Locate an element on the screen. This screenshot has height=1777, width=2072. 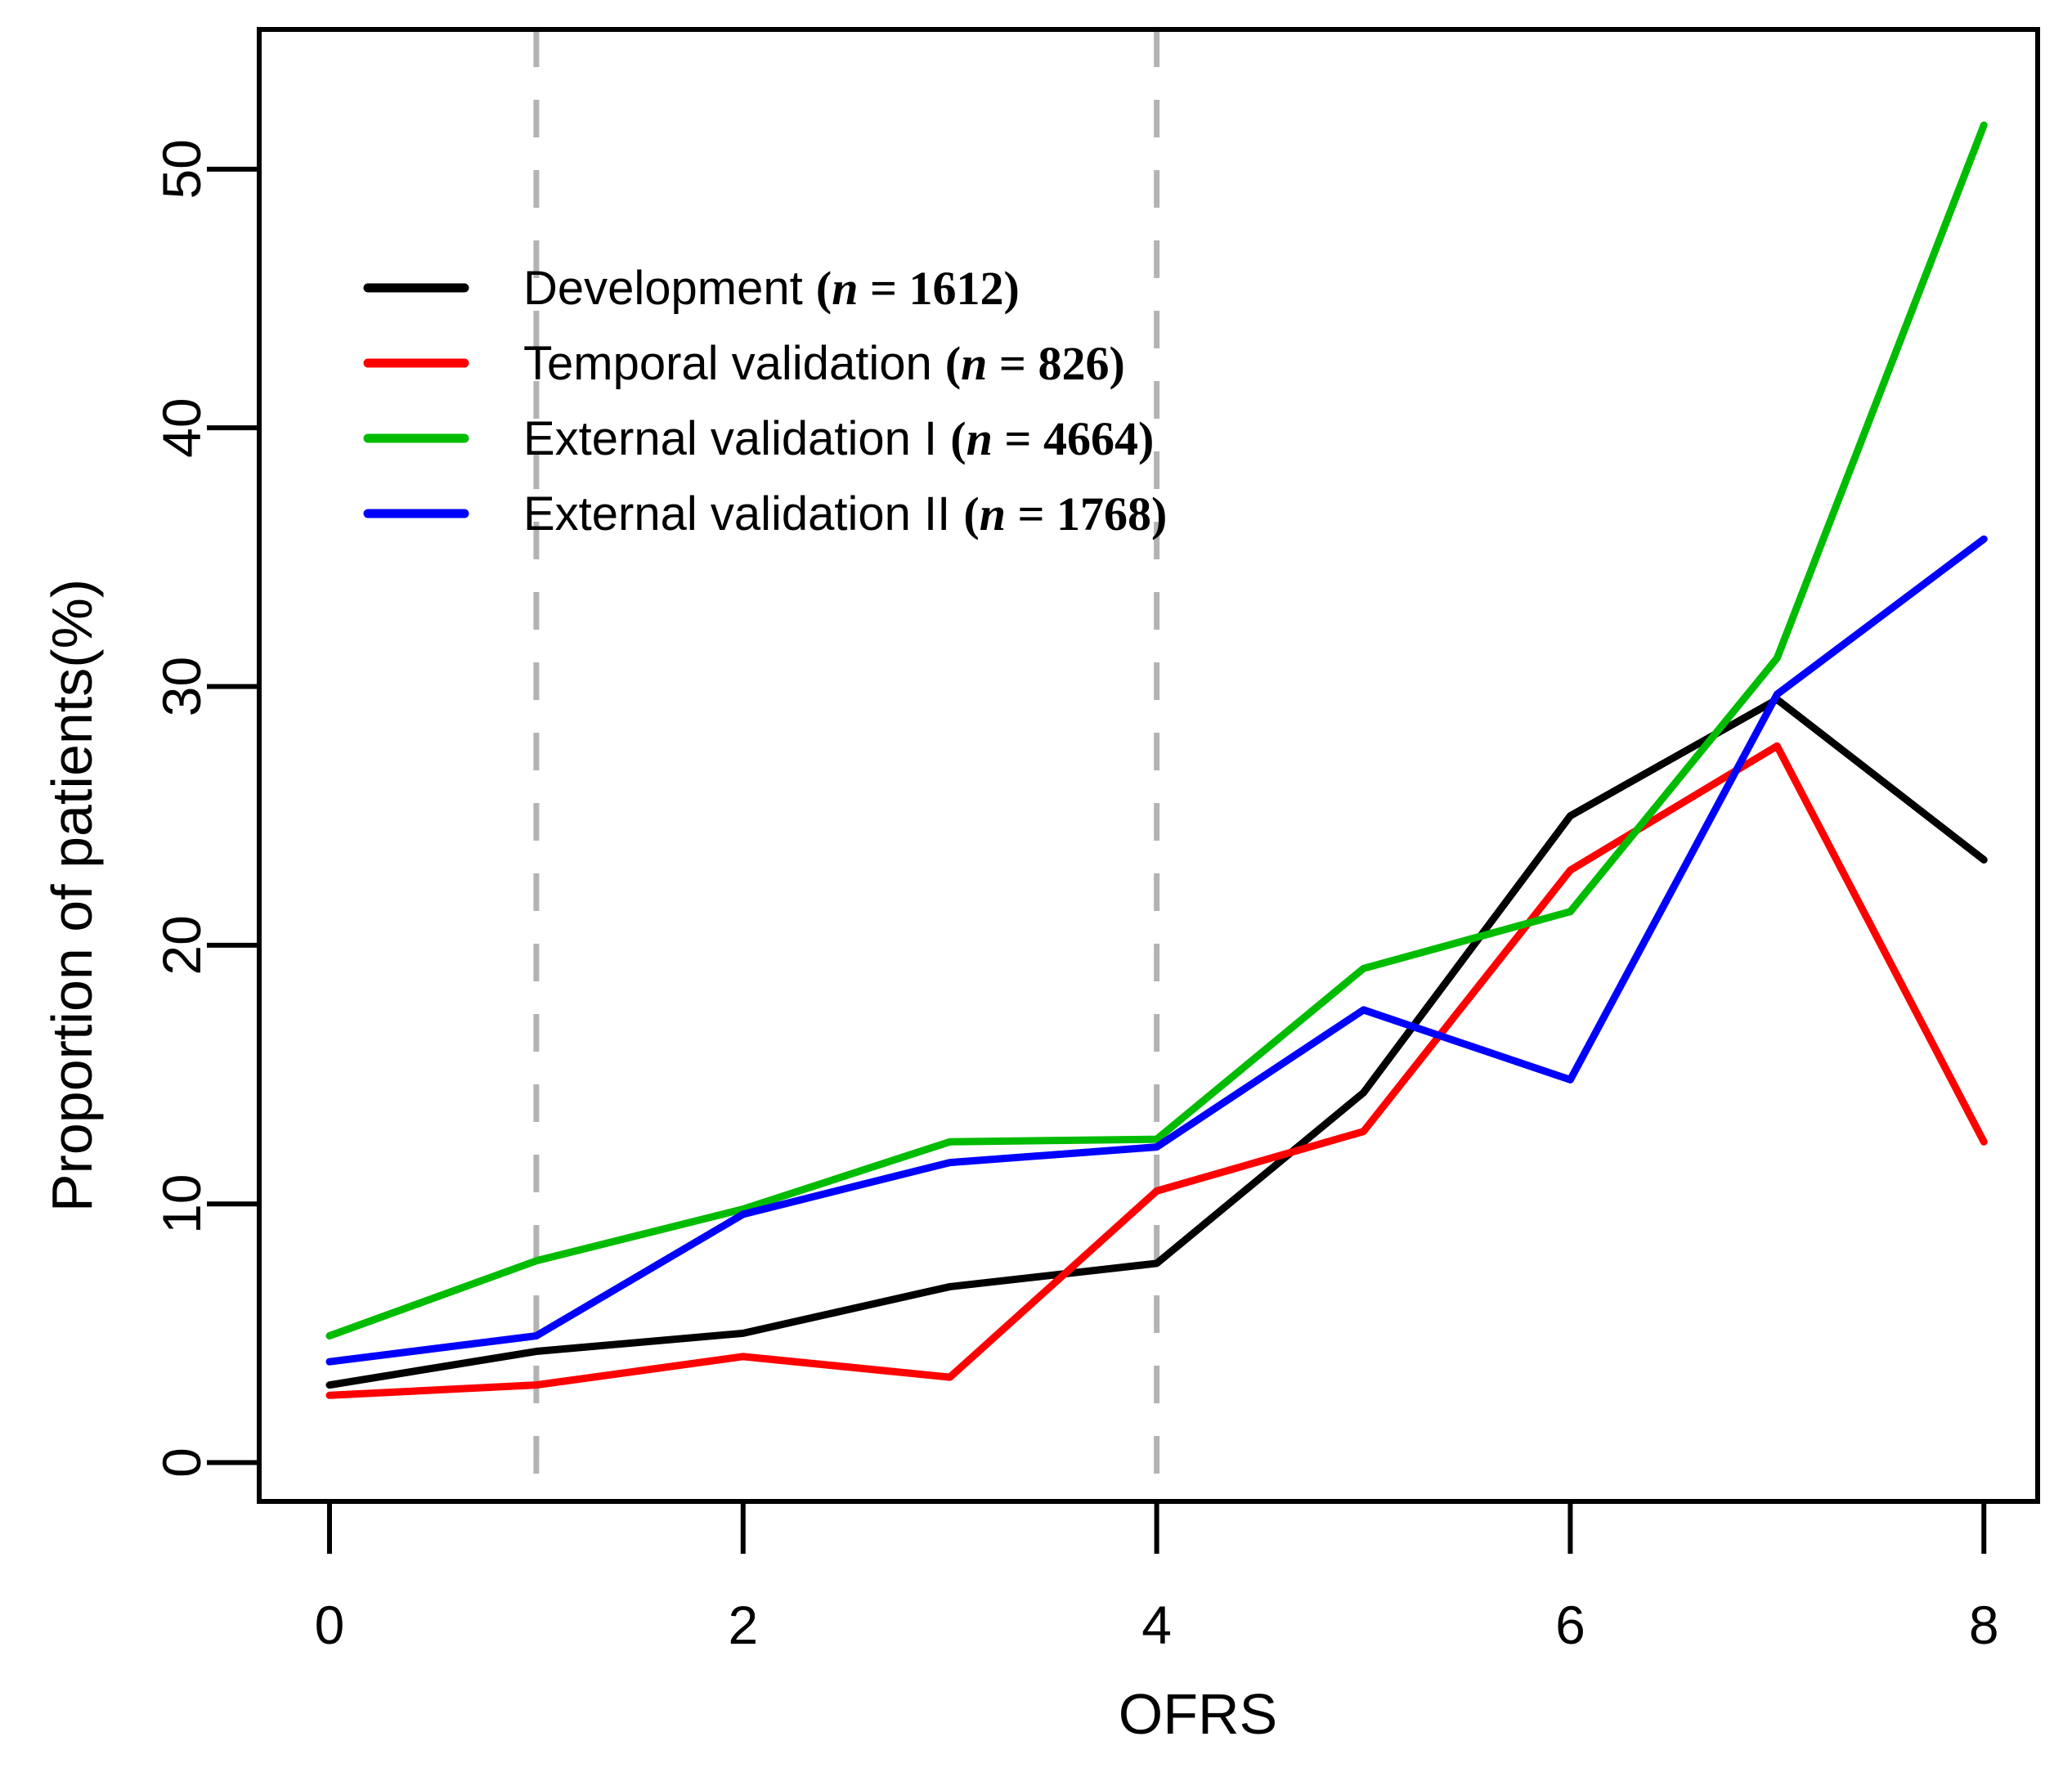
legend-item-external-validation-i: External validation I (n = 4664) is located at coordinates (758, 438).